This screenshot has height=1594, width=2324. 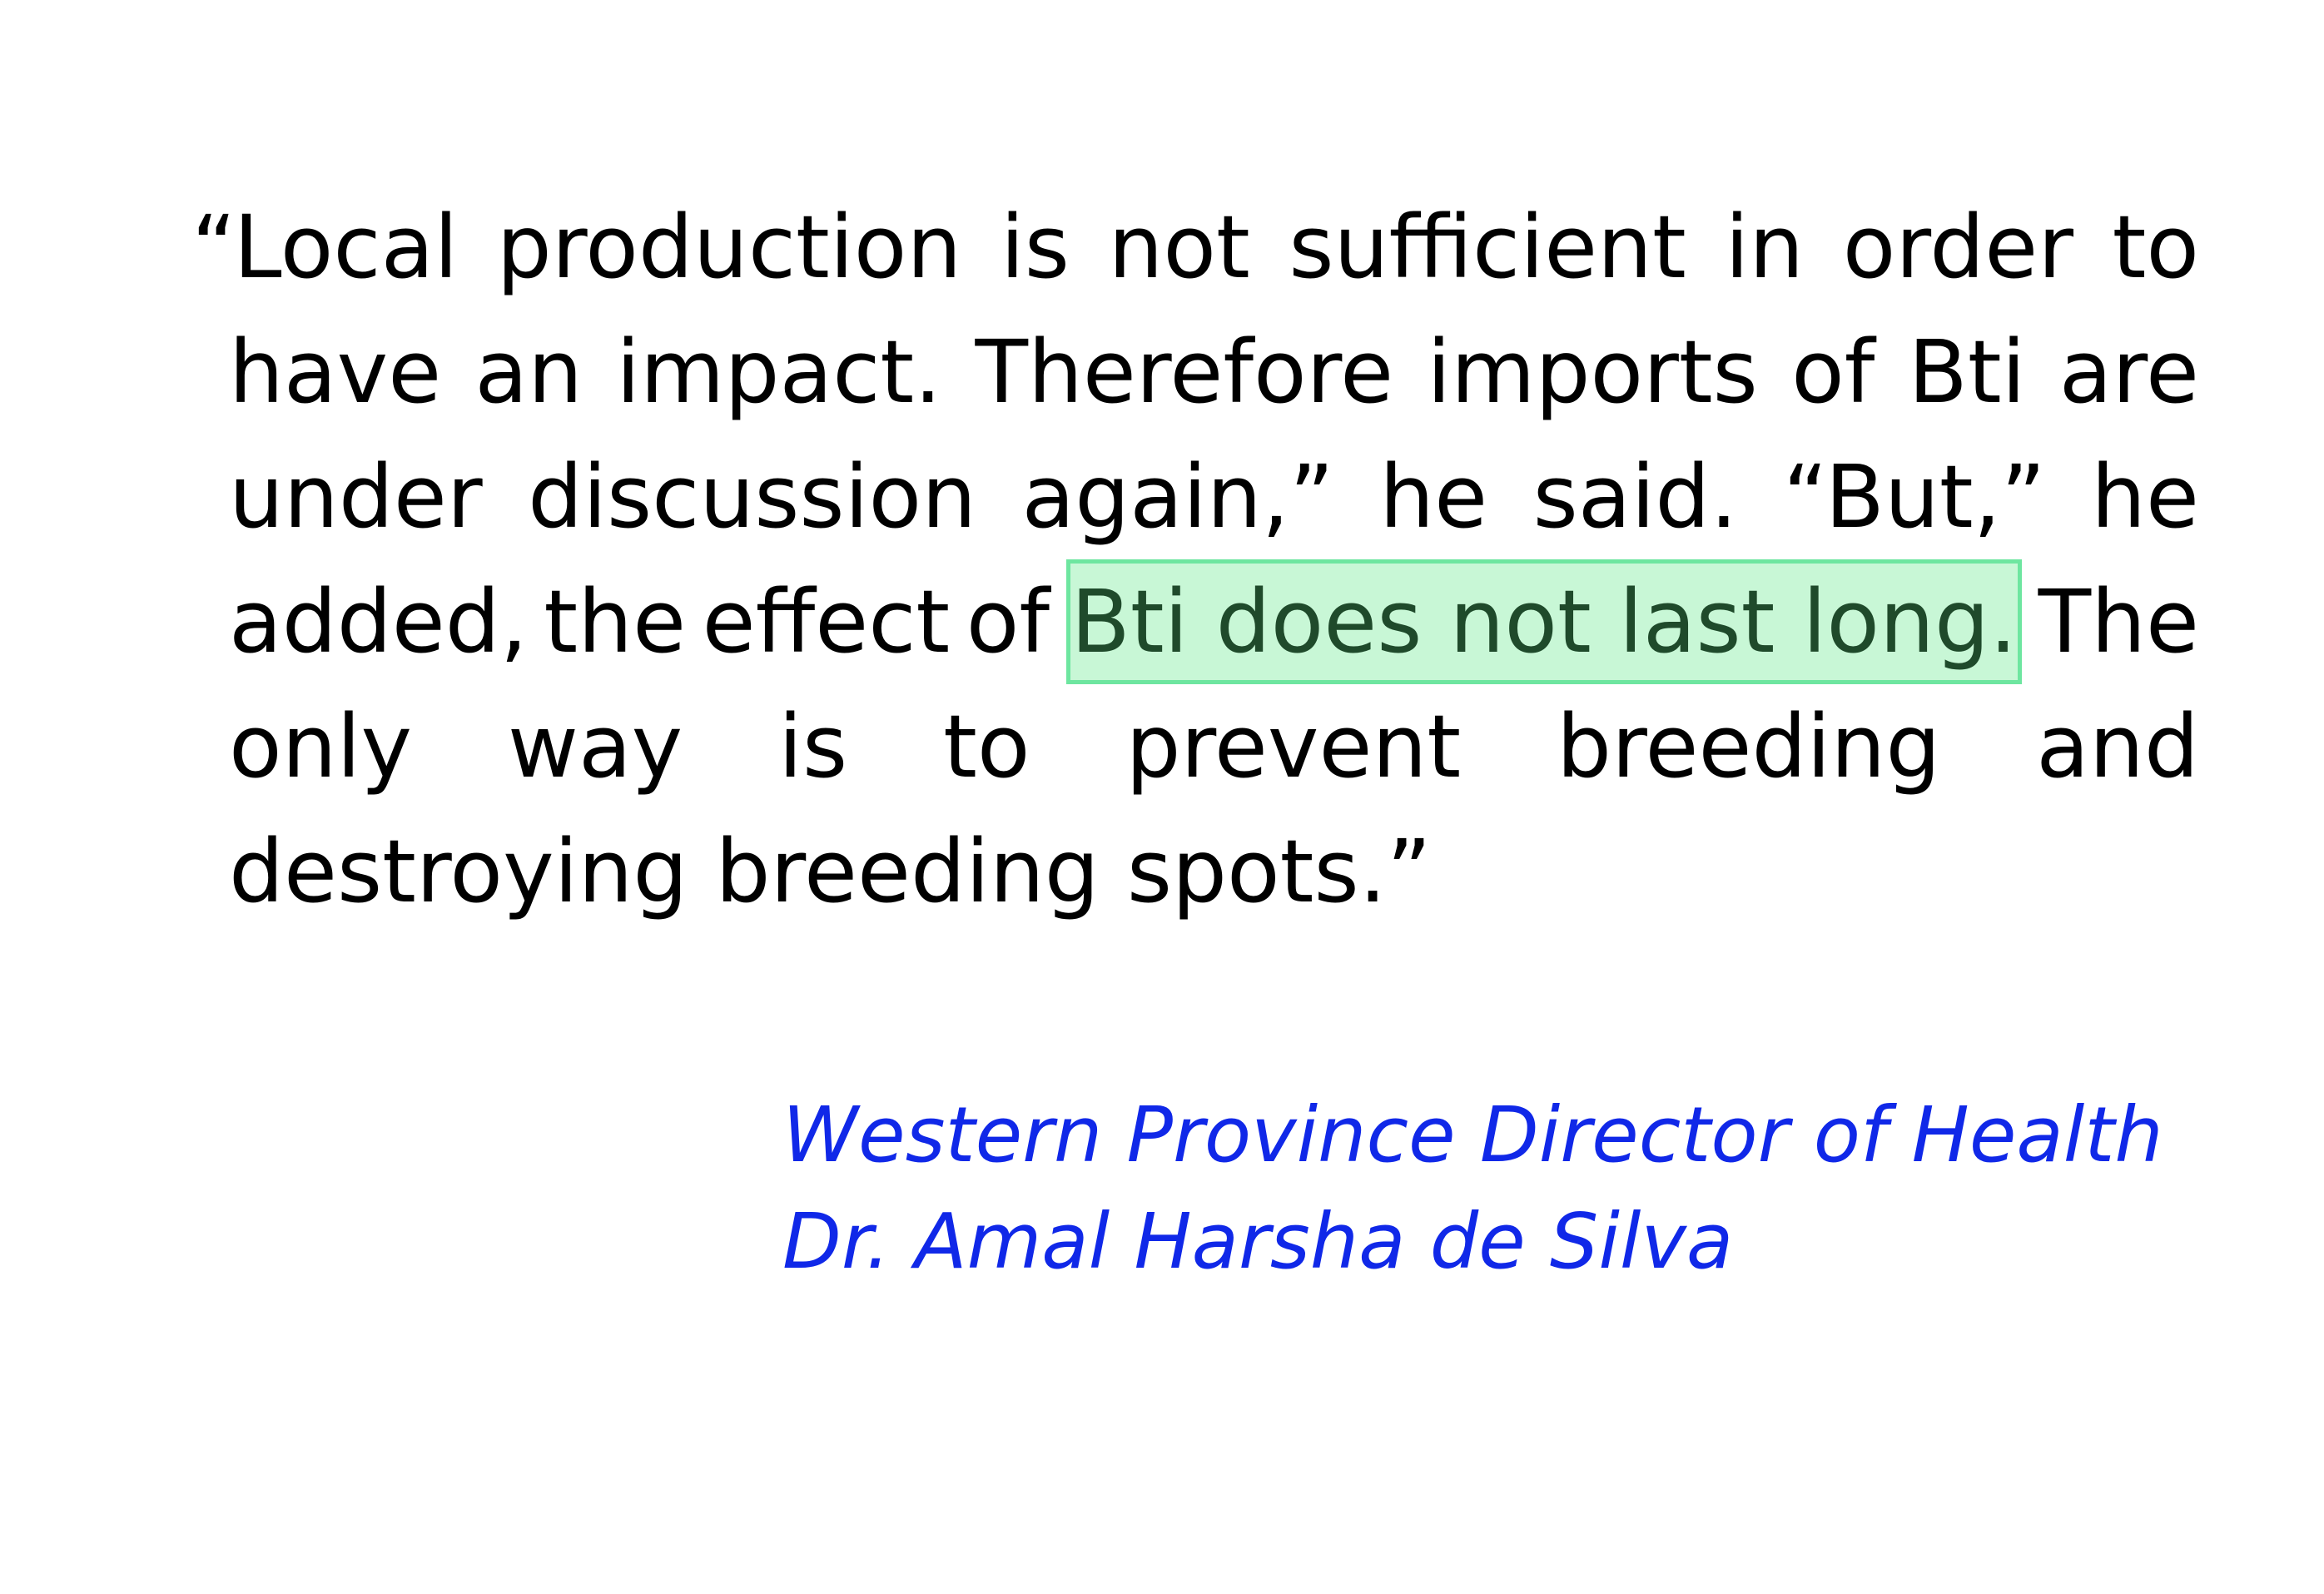 I want to click on quote-word: breeding, so click(x=1749, y=746).